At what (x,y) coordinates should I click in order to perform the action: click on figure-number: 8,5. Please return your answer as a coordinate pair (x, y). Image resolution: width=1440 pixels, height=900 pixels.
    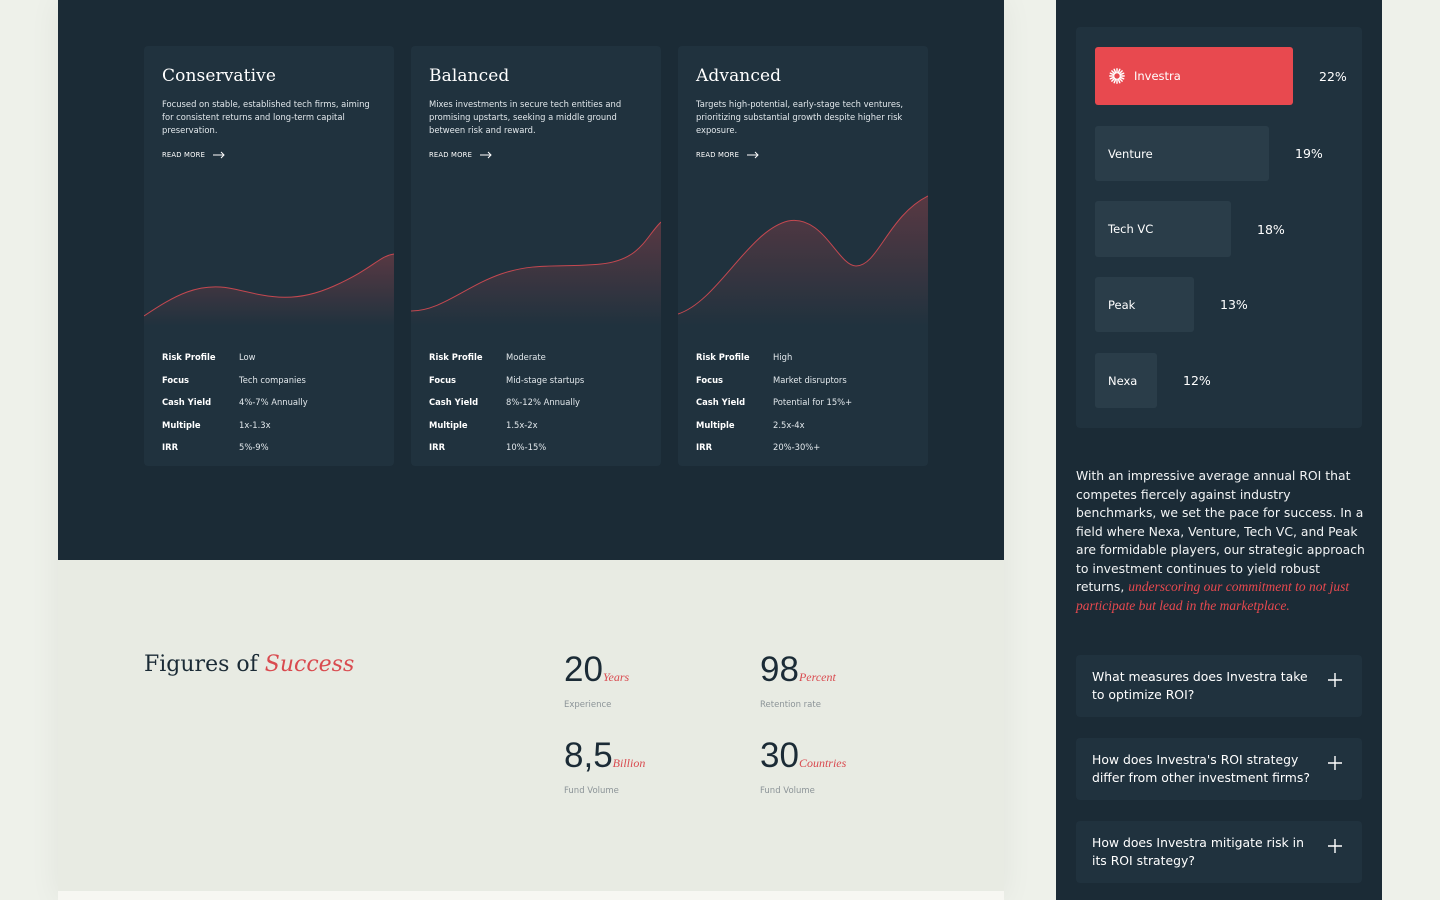
    Looking at the image, I should click on (588, 755).